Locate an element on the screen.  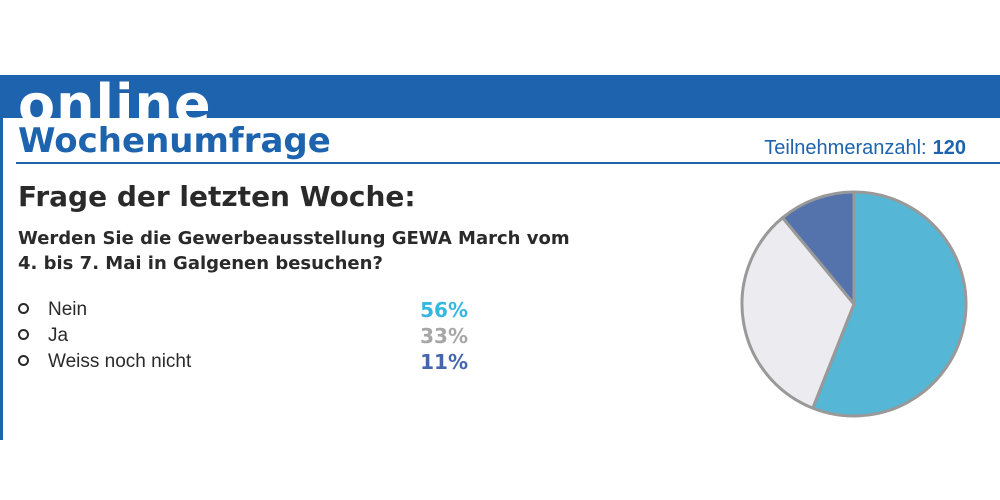
answer-percent: 33% is located at coordinates (444, 336).